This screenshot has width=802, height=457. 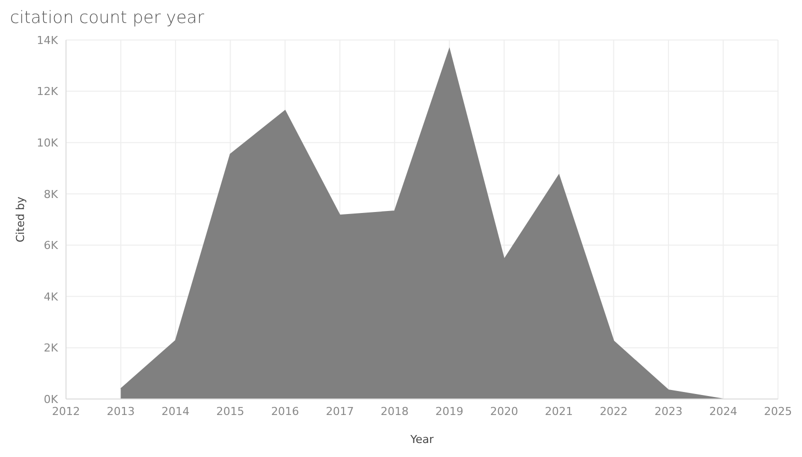 I want to click on y-tick-label: 4K, so click(x=51, y=297).